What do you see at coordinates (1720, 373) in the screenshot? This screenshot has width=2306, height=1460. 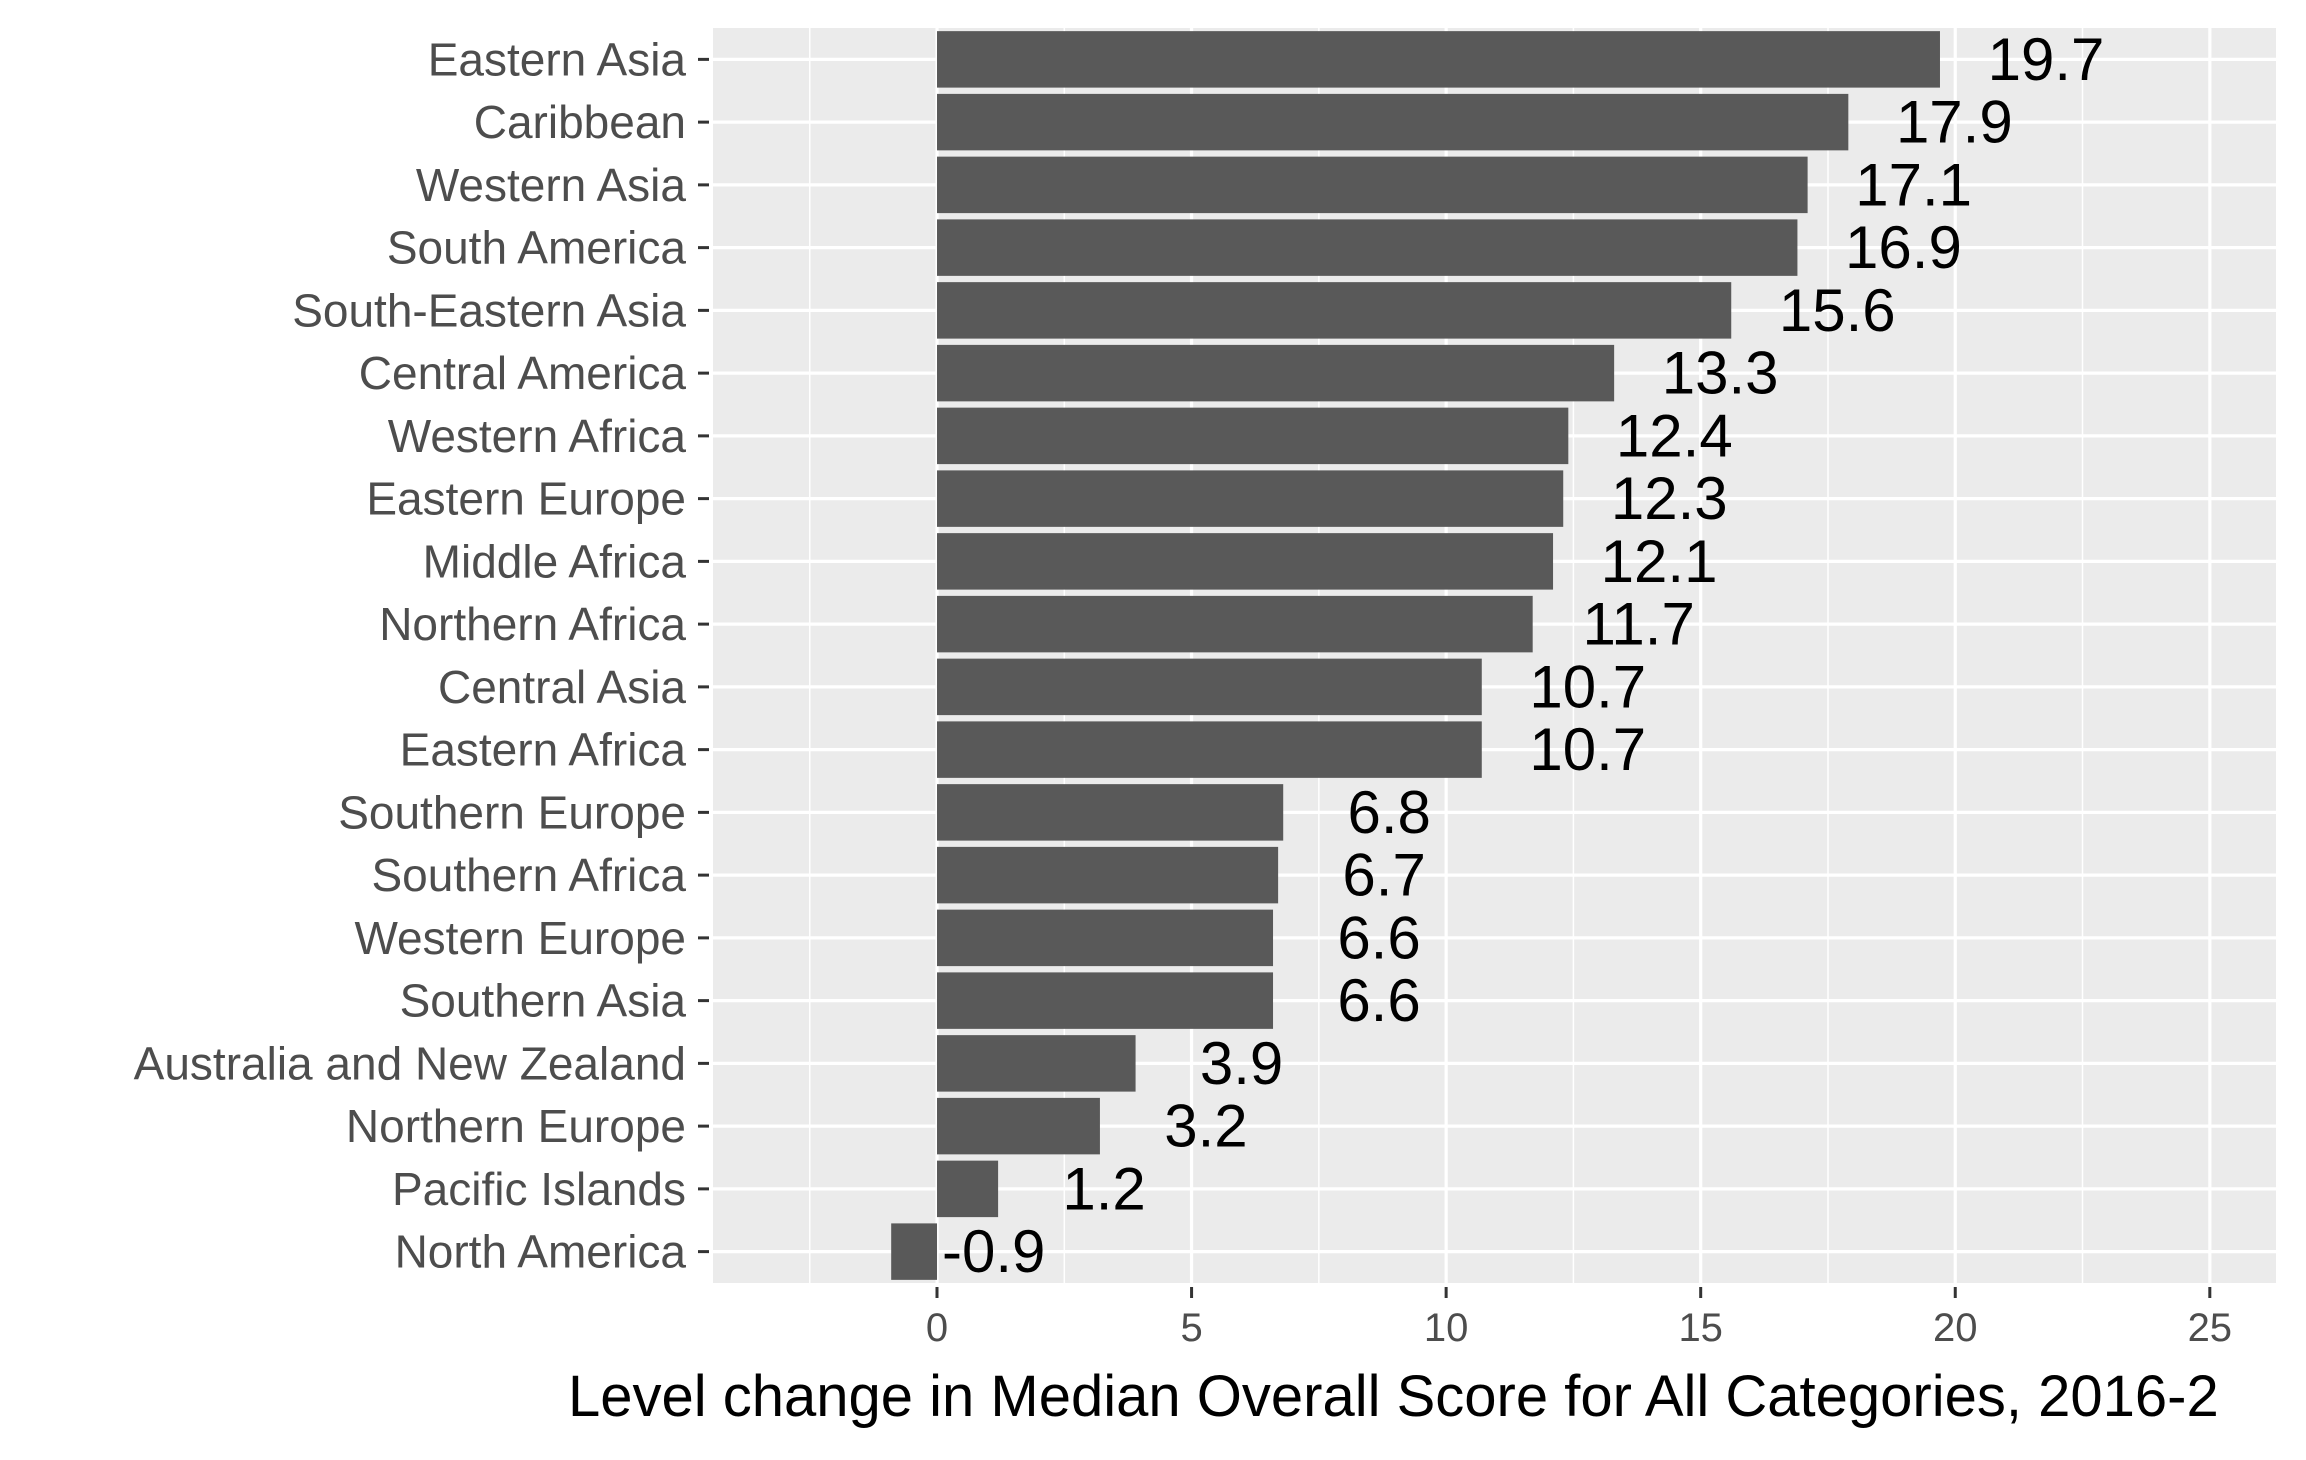 I see `value-label: 13.3` at bounding box center [1720, 373].